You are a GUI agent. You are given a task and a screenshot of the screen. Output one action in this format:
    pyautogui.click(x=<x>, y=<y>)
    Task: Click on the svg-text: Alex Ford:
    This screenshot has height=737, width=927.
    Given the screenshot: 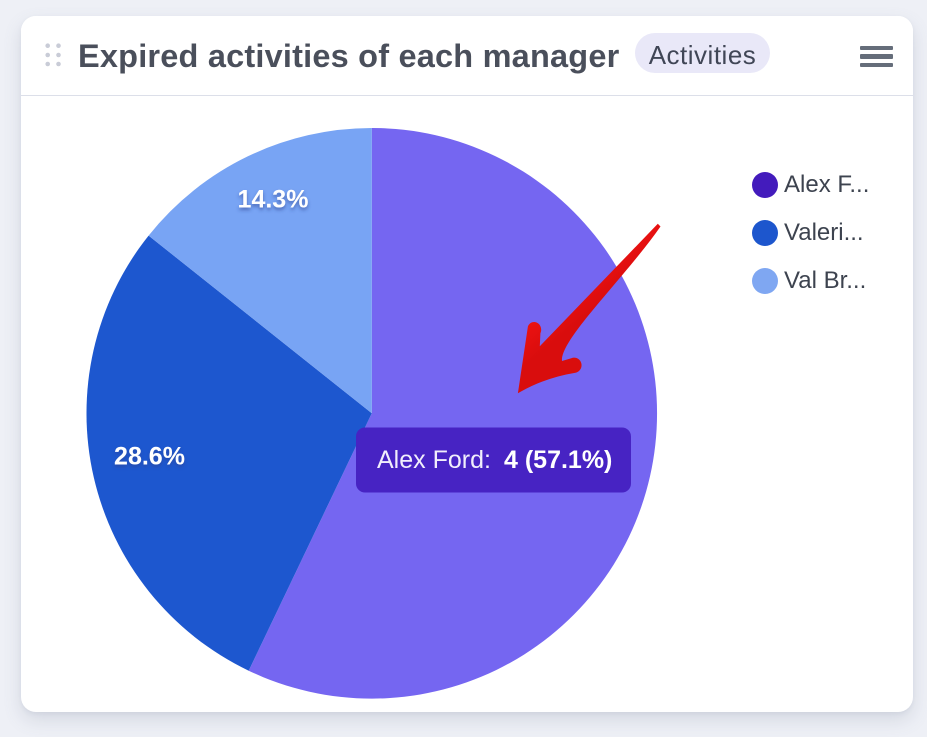 What is the action you would take?
    pyautogui.click(x=434, y=460)
    